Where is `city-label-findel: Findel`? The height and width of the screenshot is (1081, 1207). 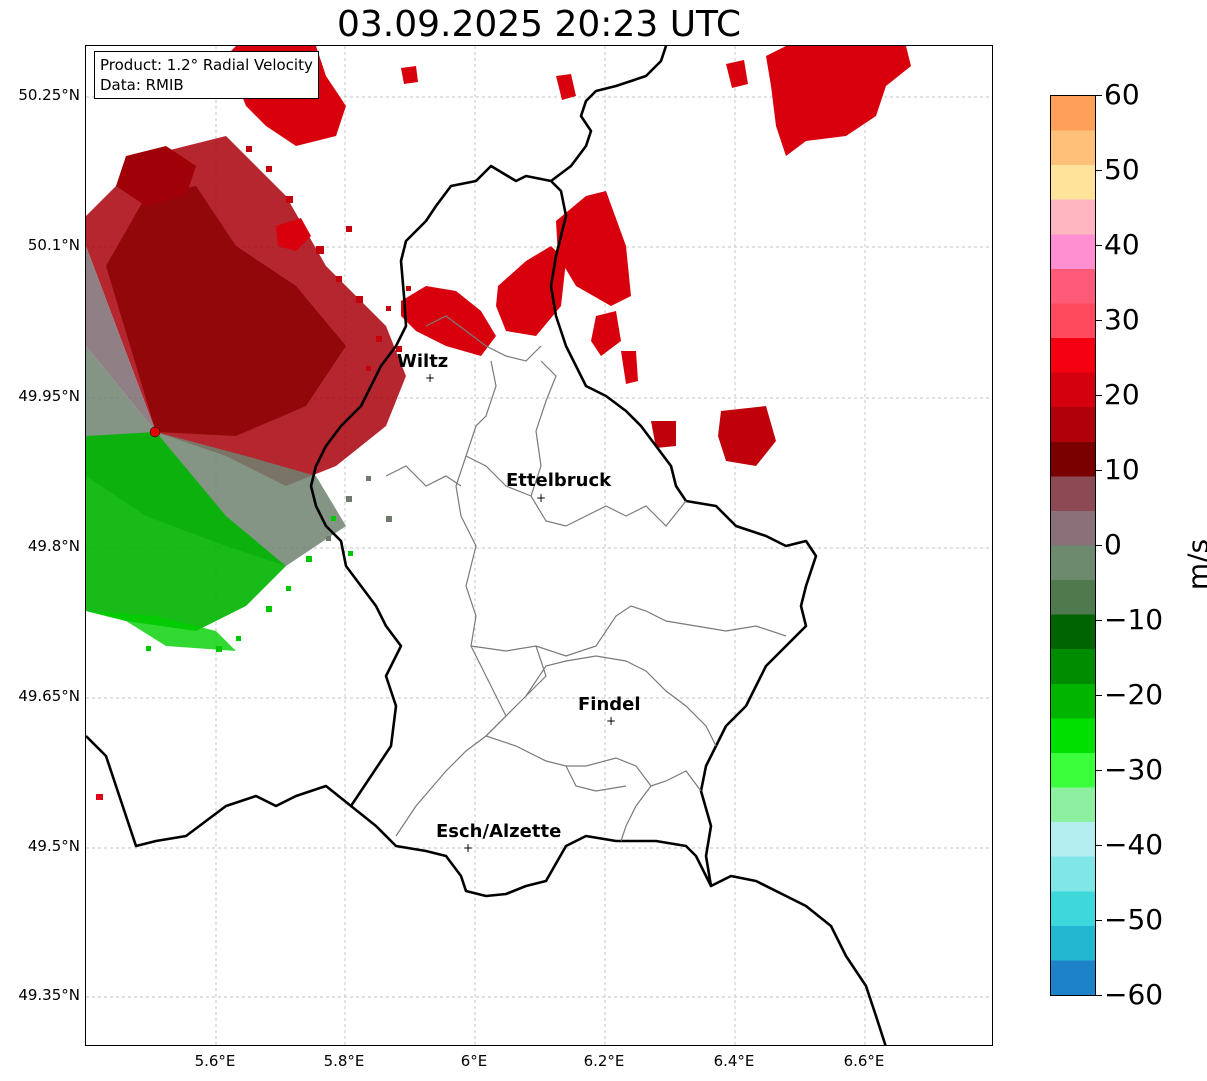 city-label-findel: Findel is located at coordinates (609, 704).